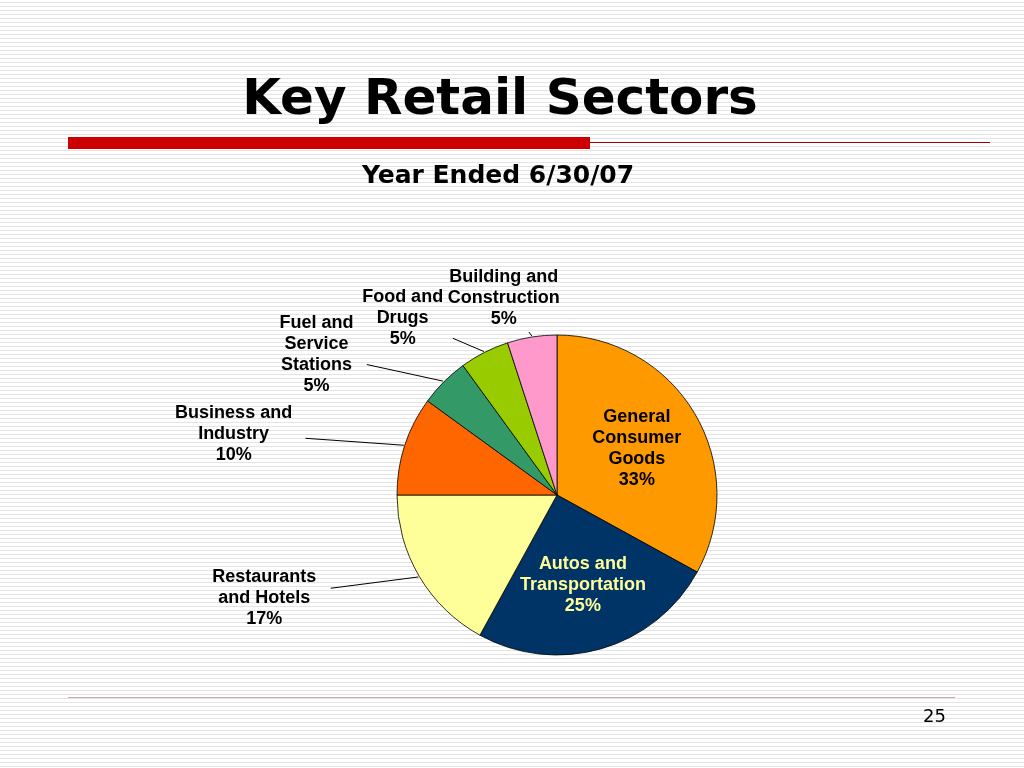  I want to click on slice-label: Business and Industry, so click(234, 423).